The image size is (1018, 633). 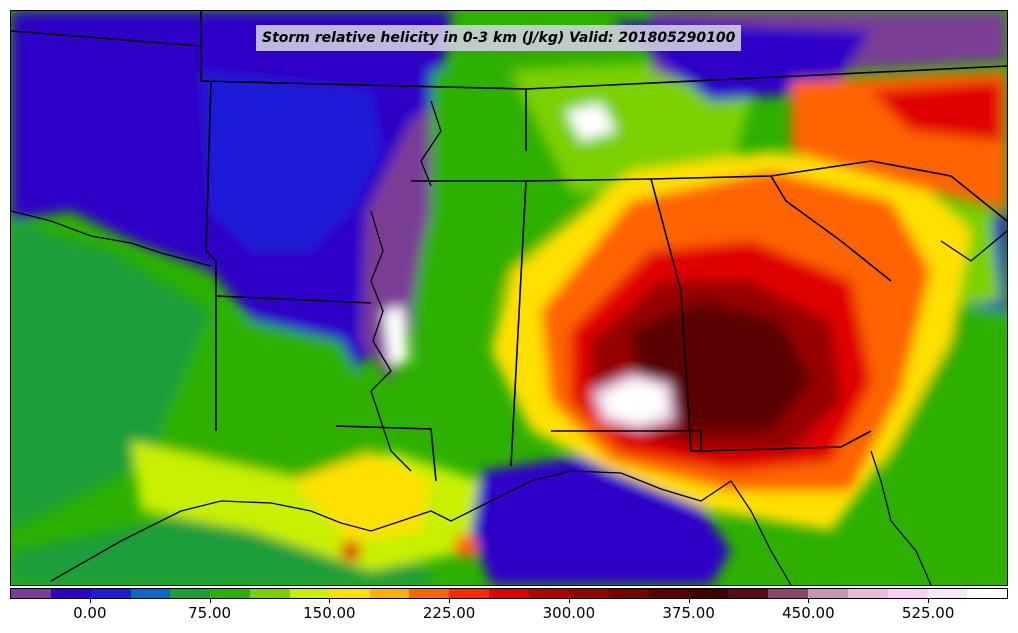 I want to click on field-white-max, so click(x=633, y=401).